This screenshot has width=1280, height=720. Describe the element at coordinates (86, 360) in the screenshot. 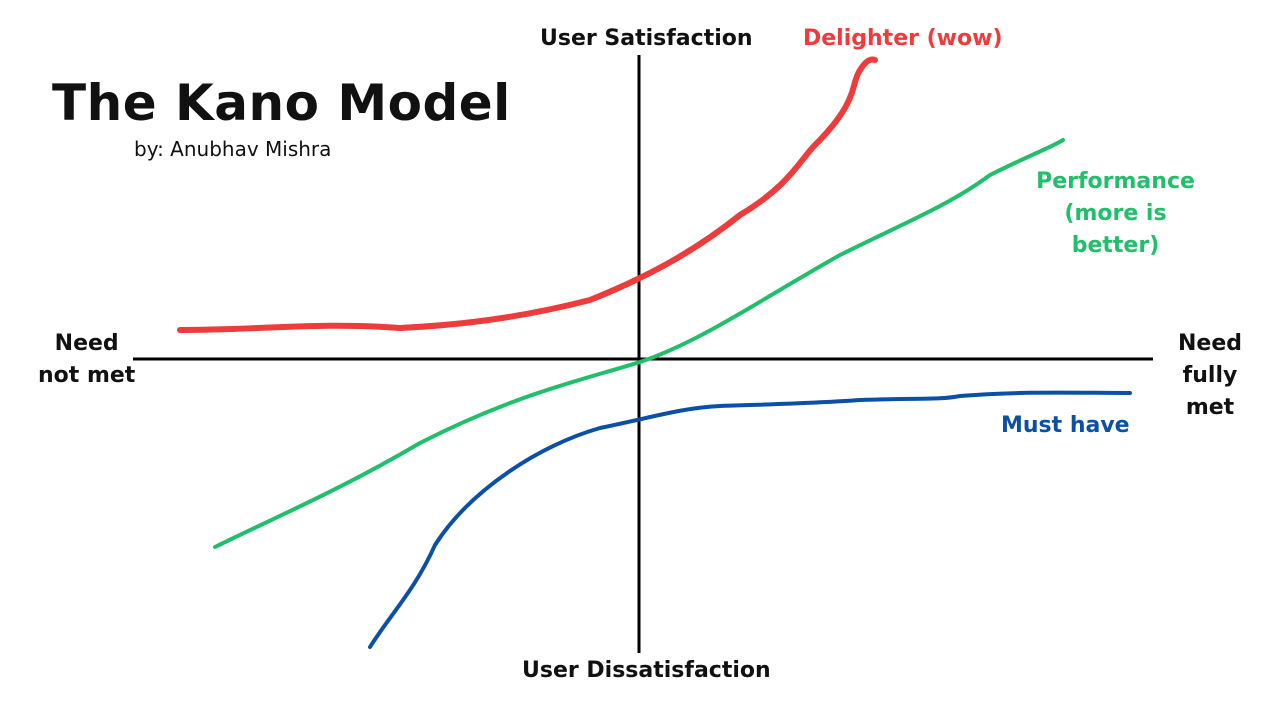

I see `x-axis-negative-label: Need not met` at that location.